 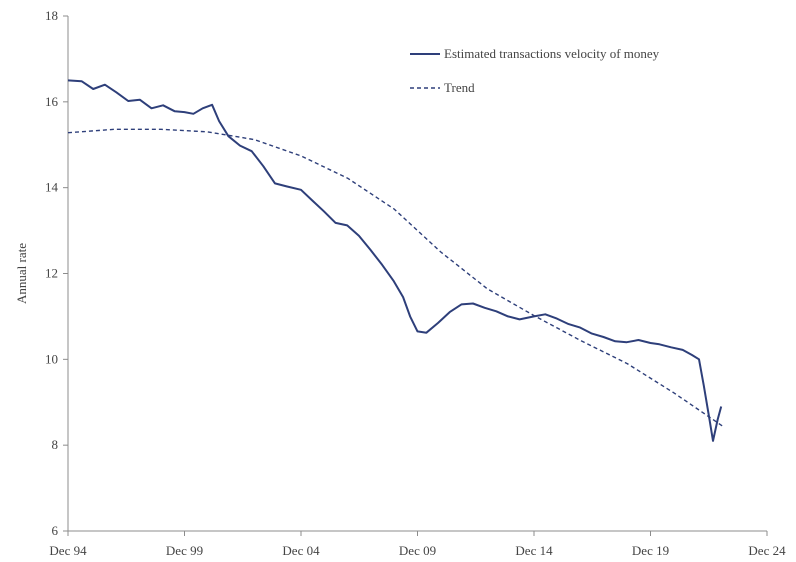 I want to click on x-tick-label: Dec 99, so click(x=184, y=550).